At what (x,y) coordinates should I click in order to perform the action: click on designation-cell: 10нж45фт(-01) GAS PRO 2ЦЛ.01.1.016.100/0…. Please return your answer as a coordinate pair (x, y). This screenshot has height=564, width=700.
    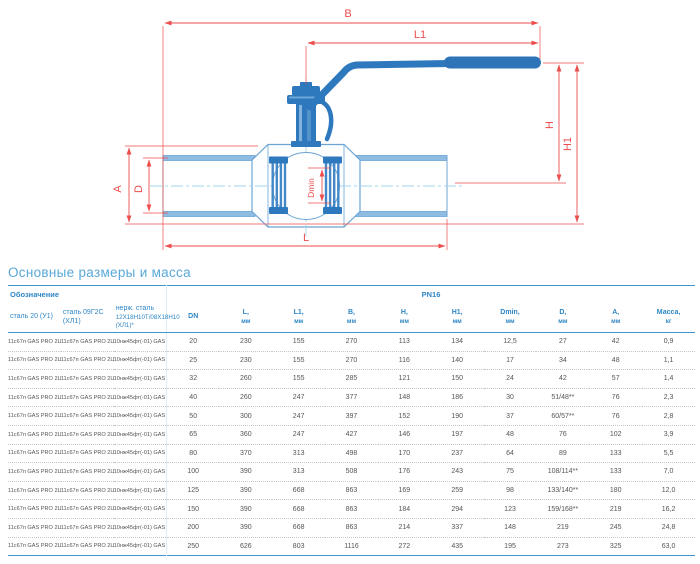
    Looking at the image, I should click on (140, 472).